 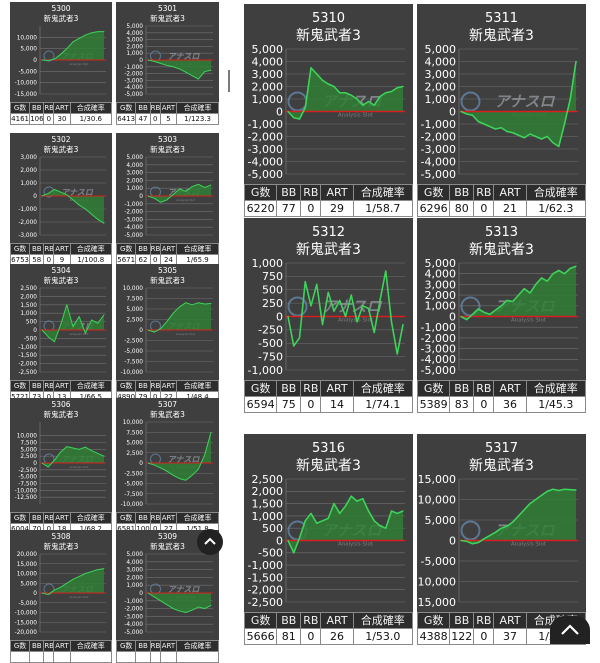 I want to click on machine-number: 5316, so click(x=328, y=448).